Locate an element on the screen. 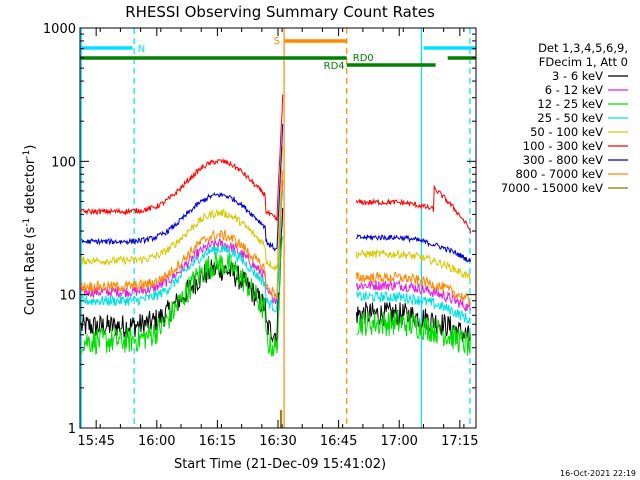 The height and width of the screenshot is (480, 640). chart-title: RHESSI Observing Summary Count Rates is located at coordinates (280, 12).